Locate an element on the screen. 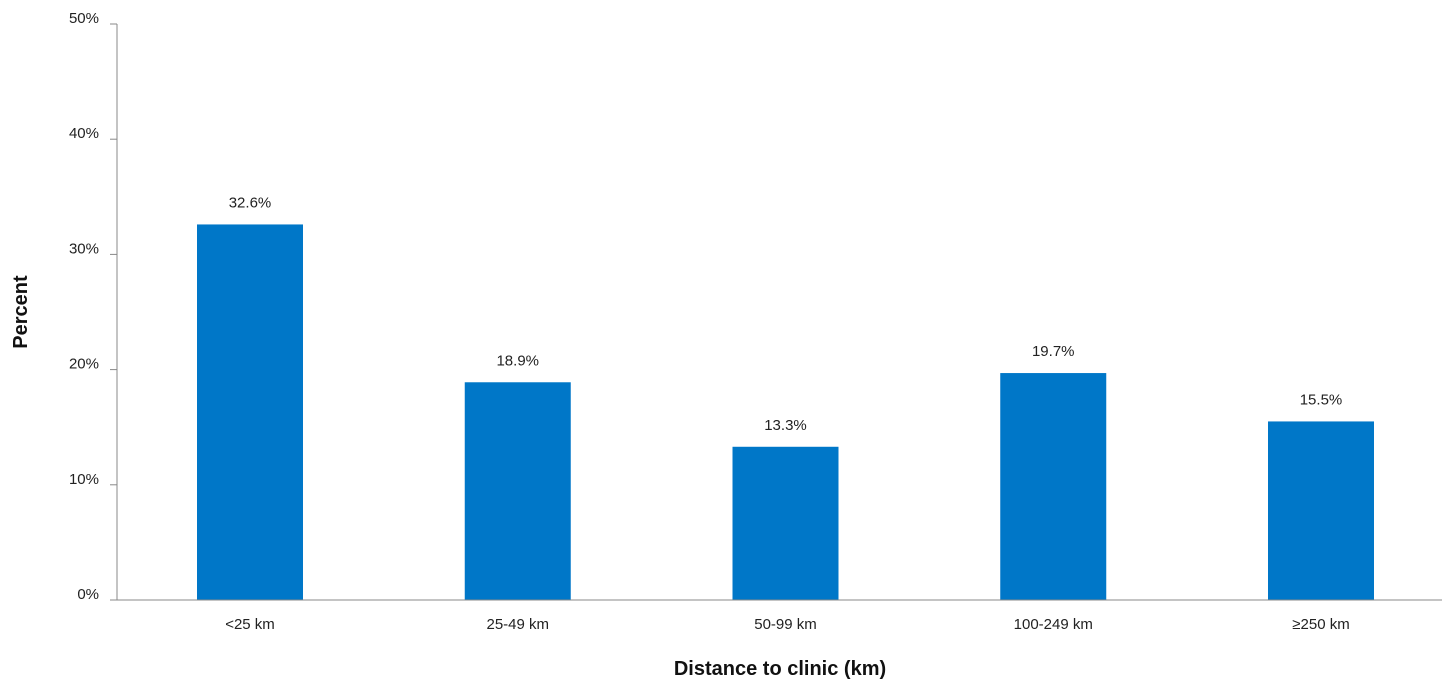 The width and height of the screenshot is (1443, 679). x-axis-title: Distance to clinic (km) is located at coordinates (780, 668).